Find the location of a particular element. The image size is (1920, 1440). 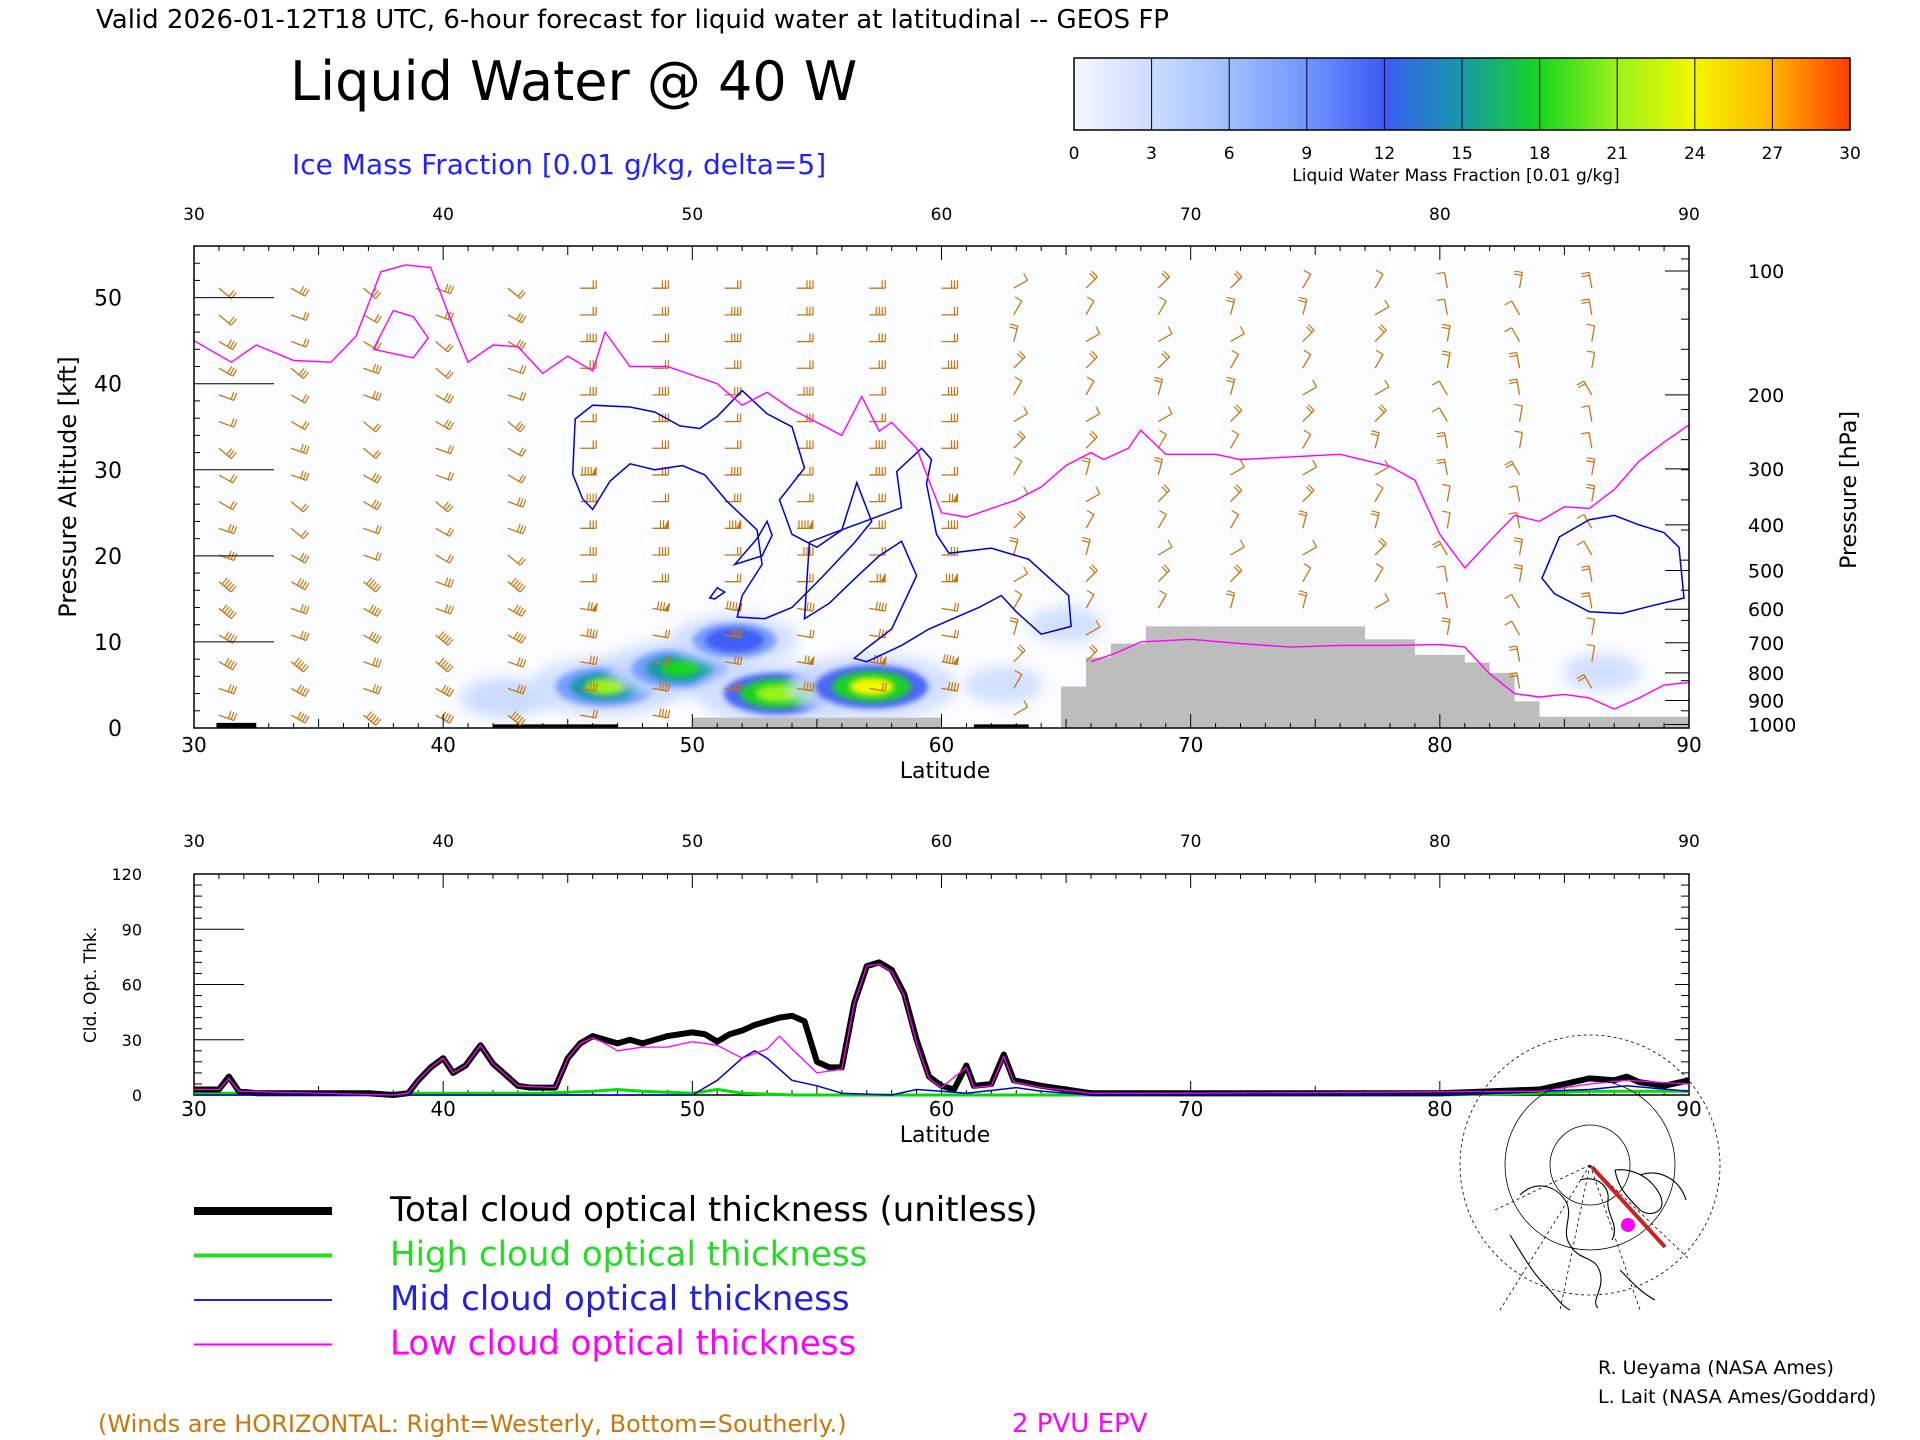

colorbar-tick-label: 27 is located at coordinates (1773, 154).